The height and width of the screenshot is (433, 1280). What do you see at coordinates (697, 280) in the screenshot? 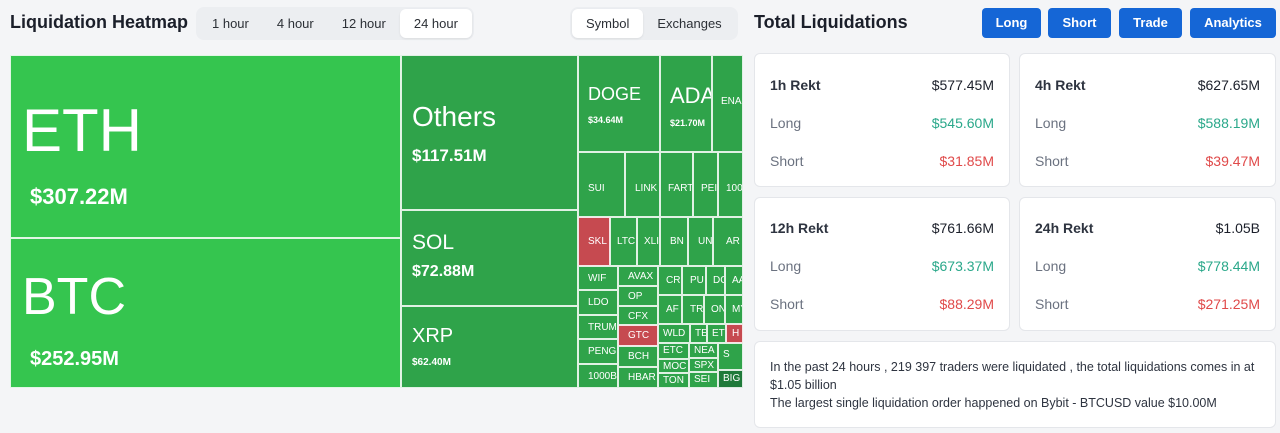
I see `tile-symbol: PU` at bounding box center [697, 280].